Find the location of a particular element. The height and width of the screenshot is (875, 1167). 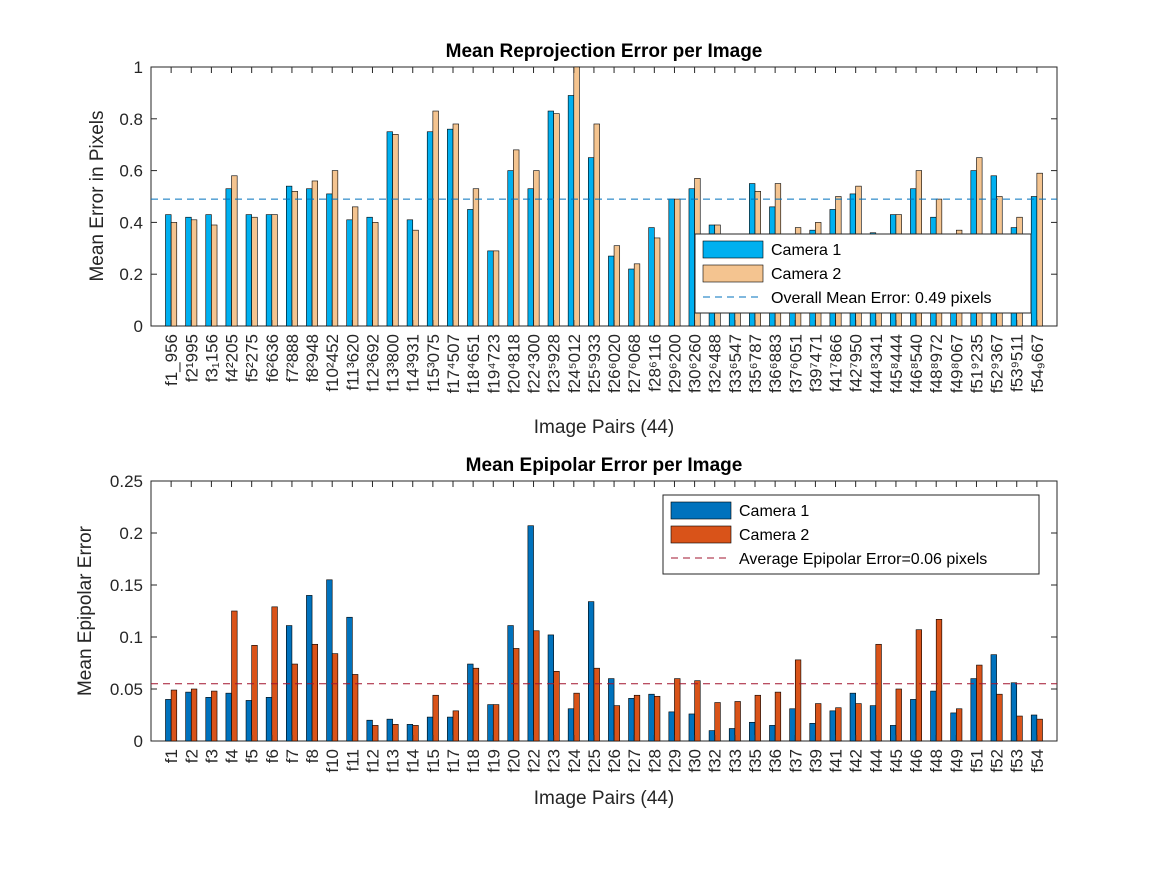

y-tick-label: 0.2 is located at coordinates (131, 533).